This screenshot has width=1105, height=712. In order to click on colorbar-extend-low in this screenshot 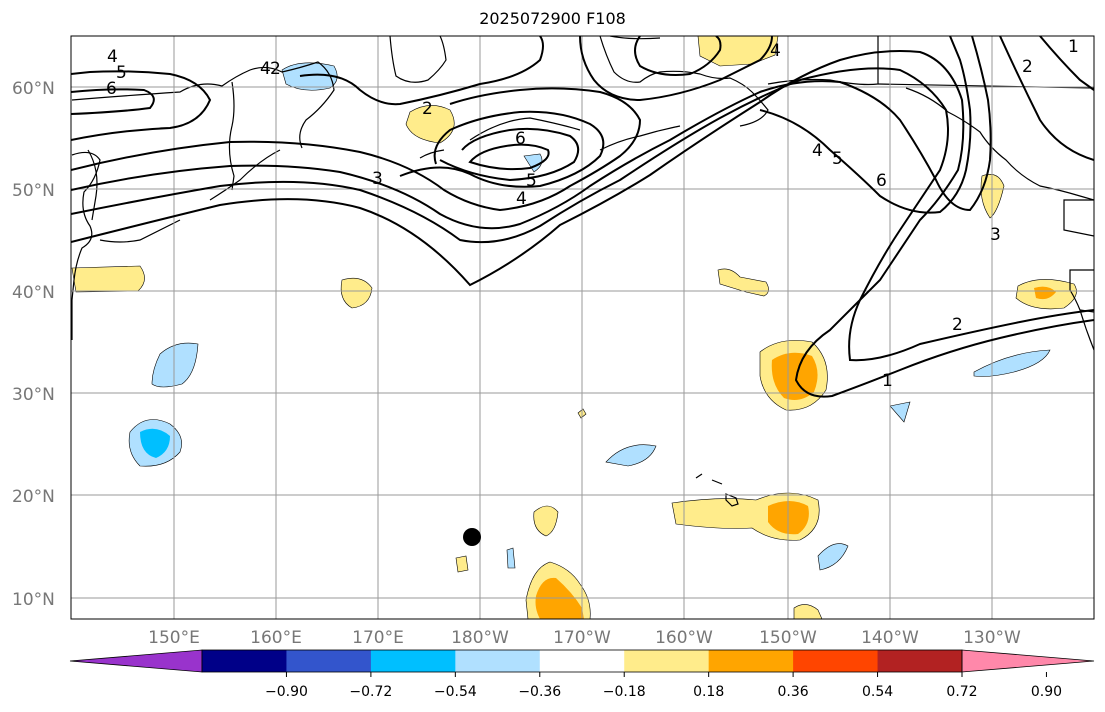, I will do `click(136, 661)`.